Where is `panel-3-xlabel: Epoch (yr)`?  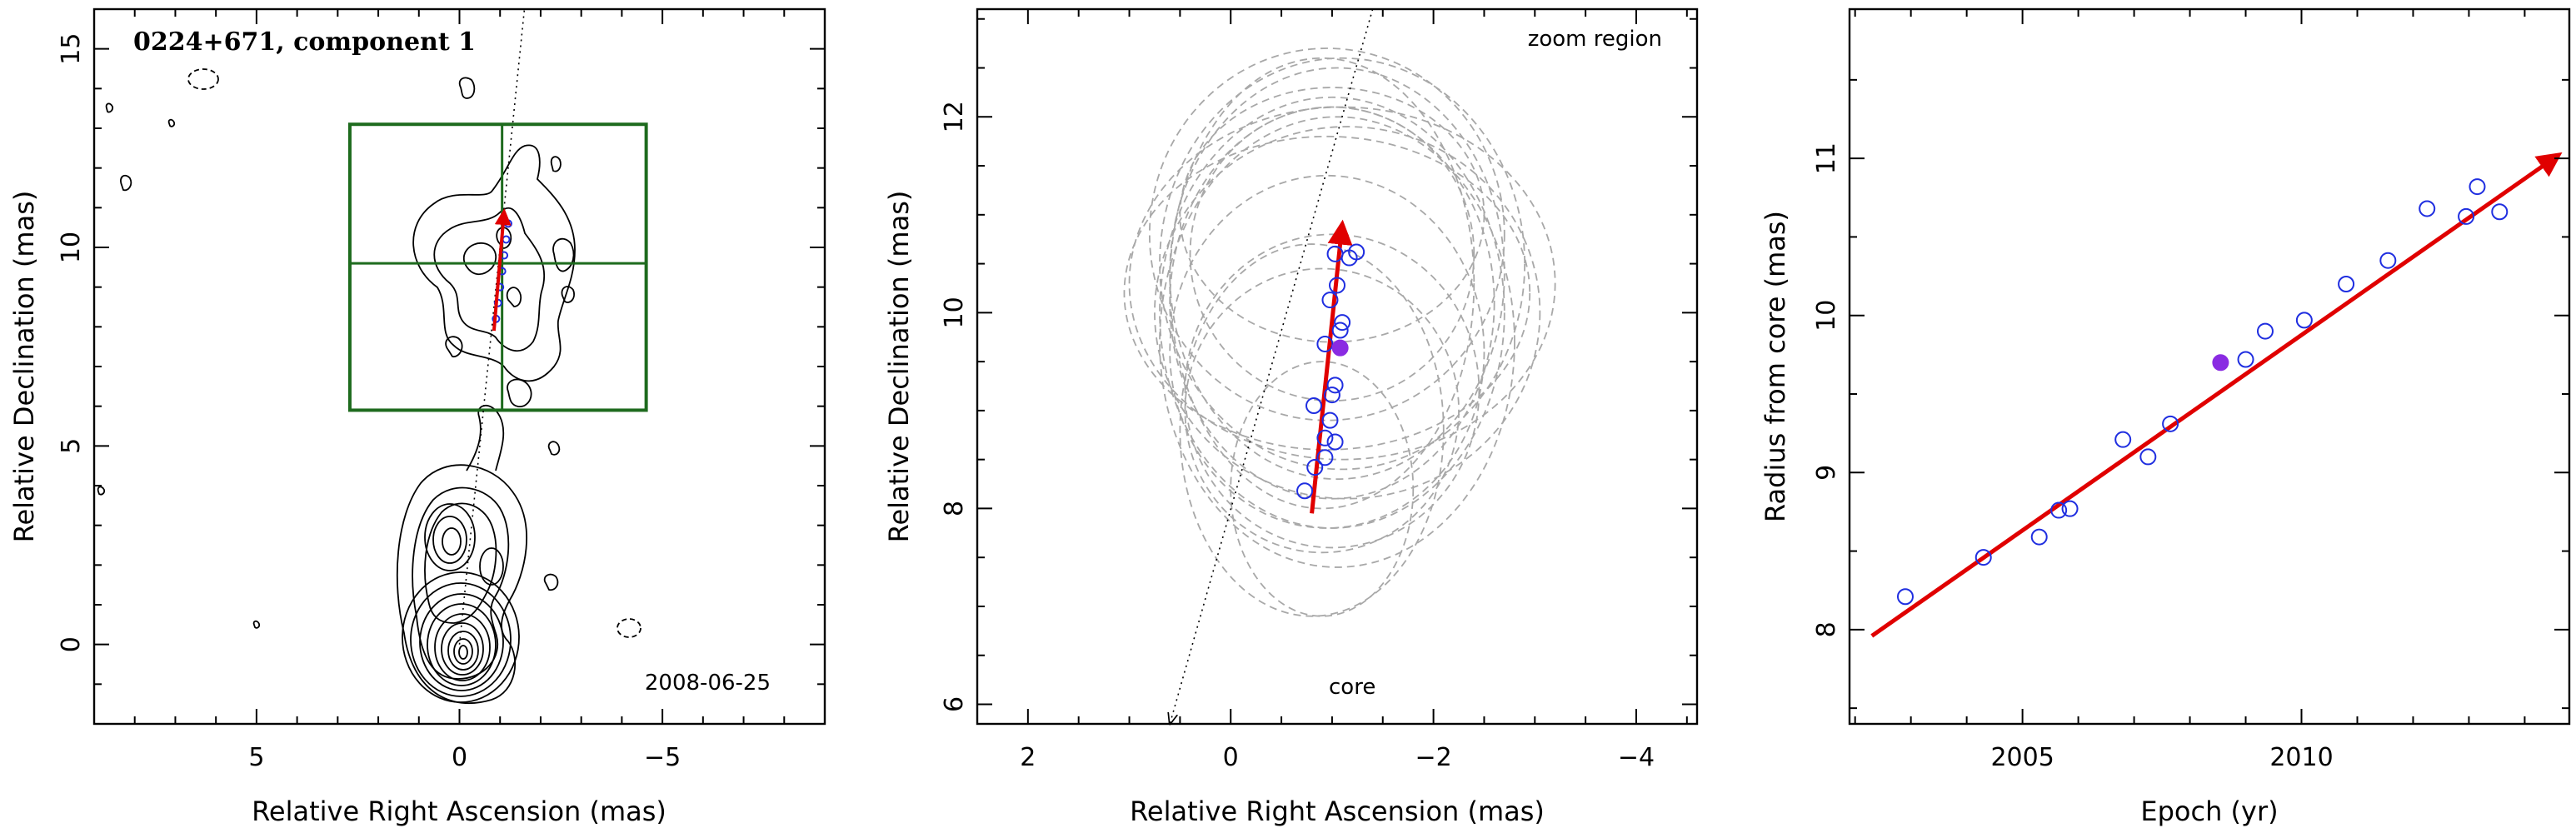 panel-3-xlabel: Epoch (yr) is located at coordinates (2209, 811).